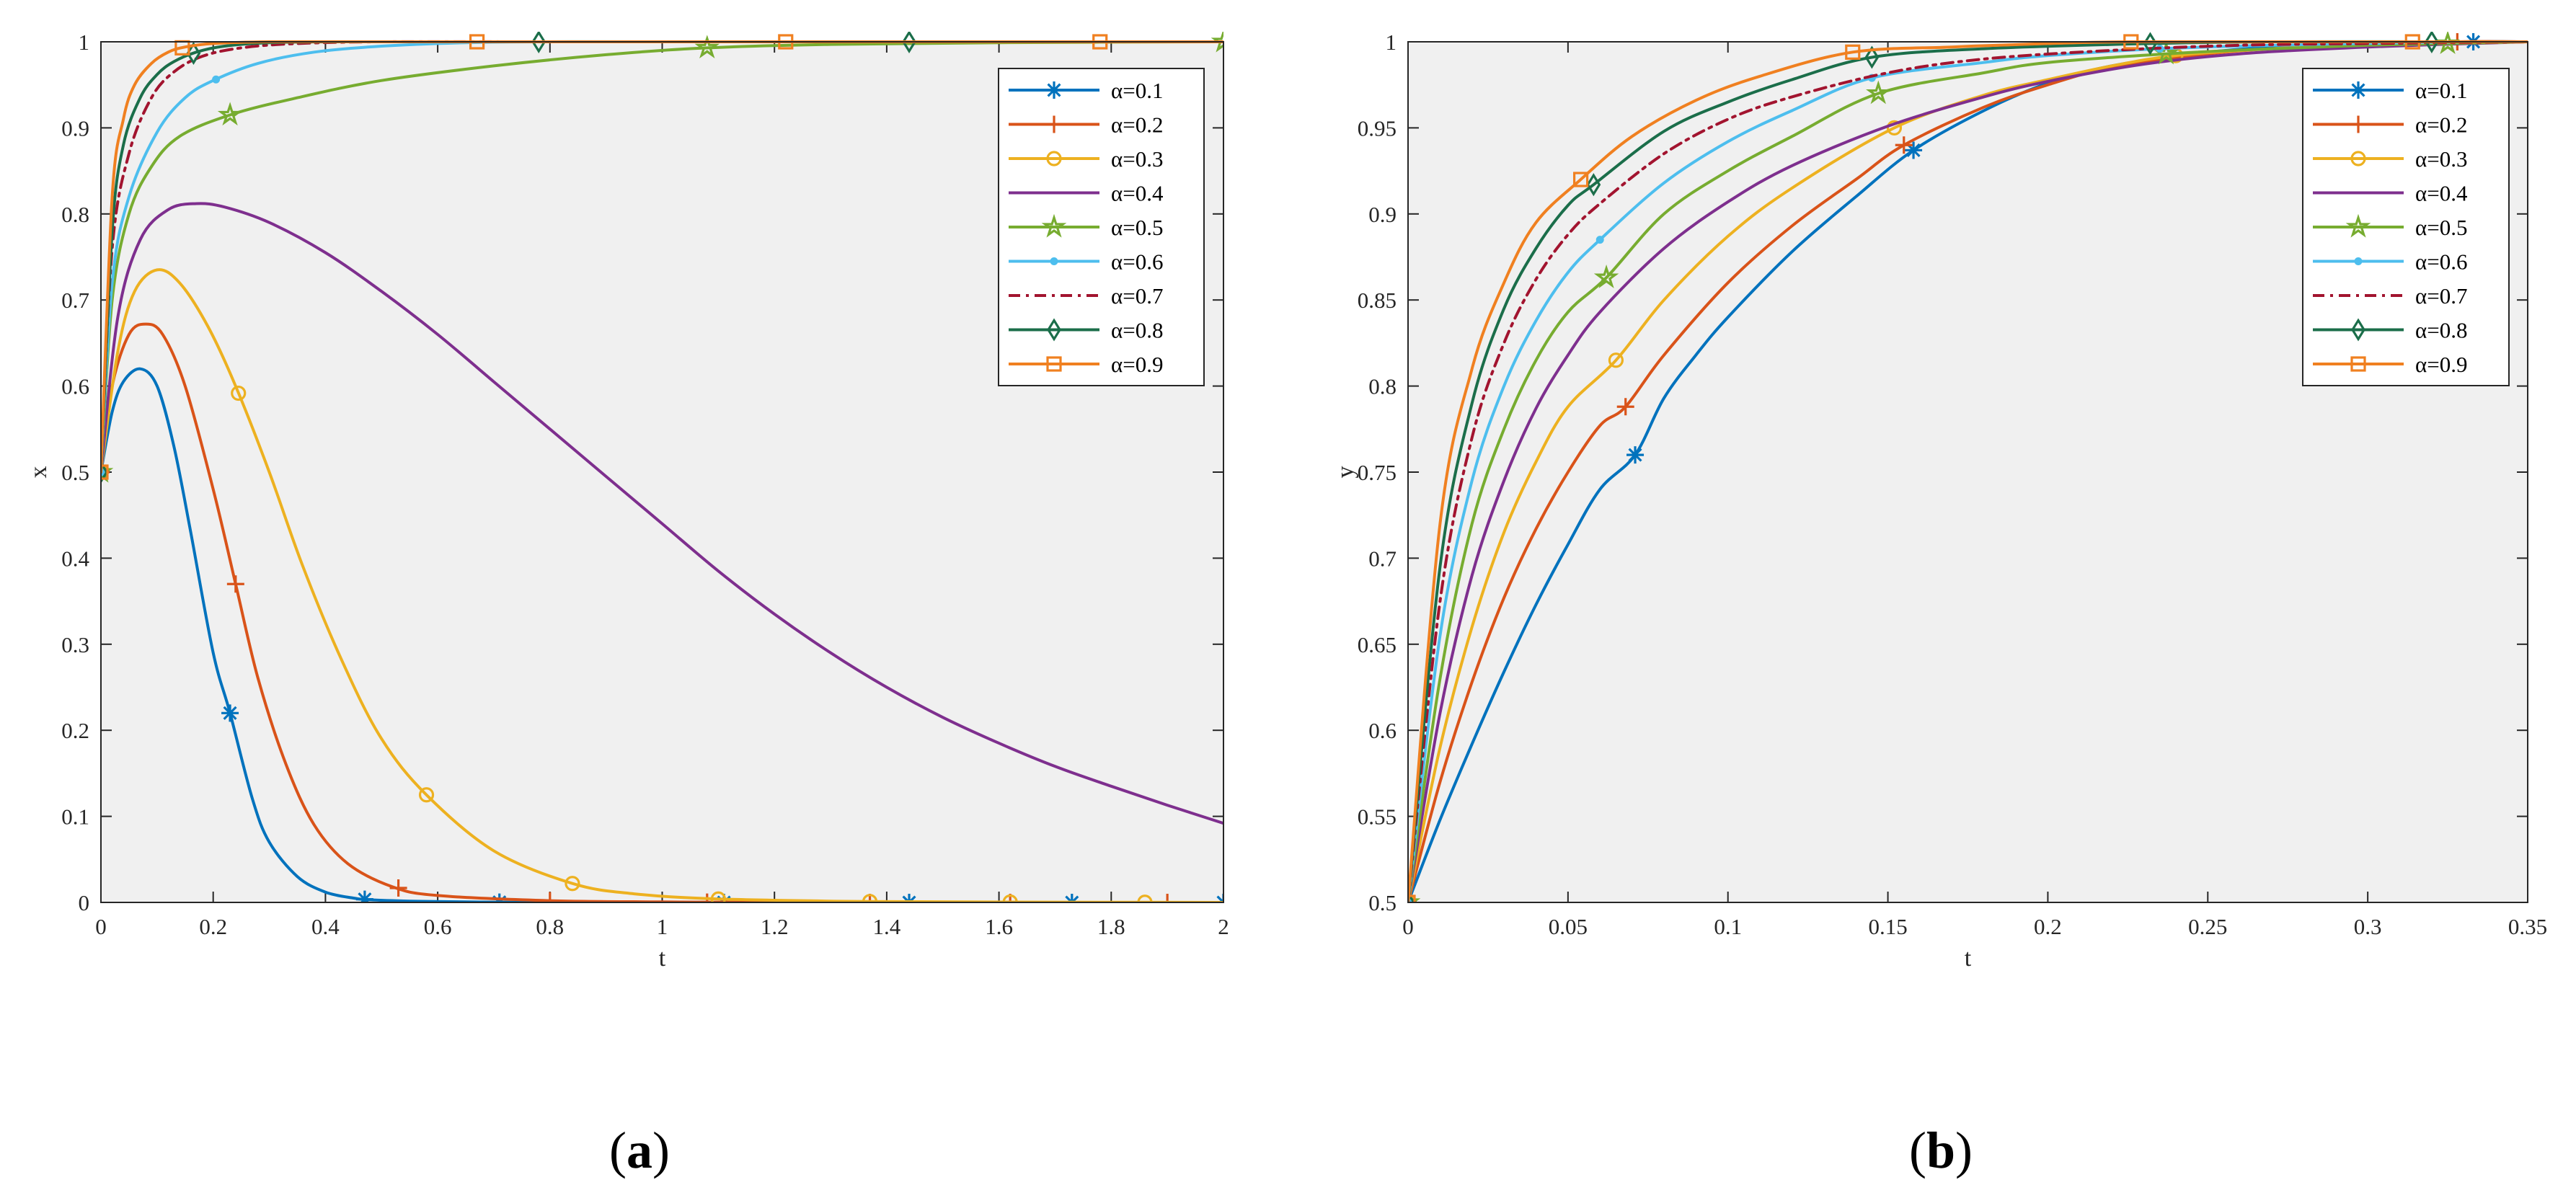  I want to click on x-tick-label: 1.8, so click(1111, 926).